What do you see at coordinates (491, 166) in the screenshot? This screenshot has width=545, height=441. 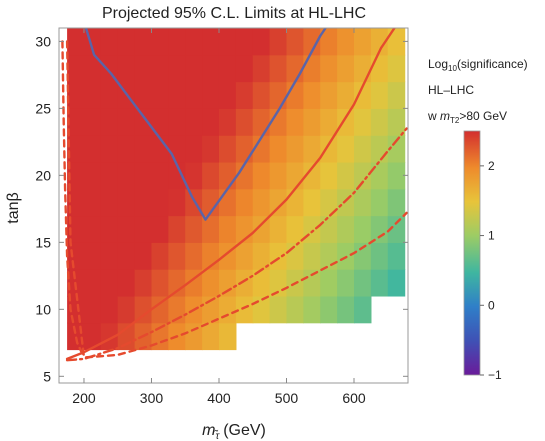 I see `colorbar-tick-label: 2` at bounding box center [491, 166].